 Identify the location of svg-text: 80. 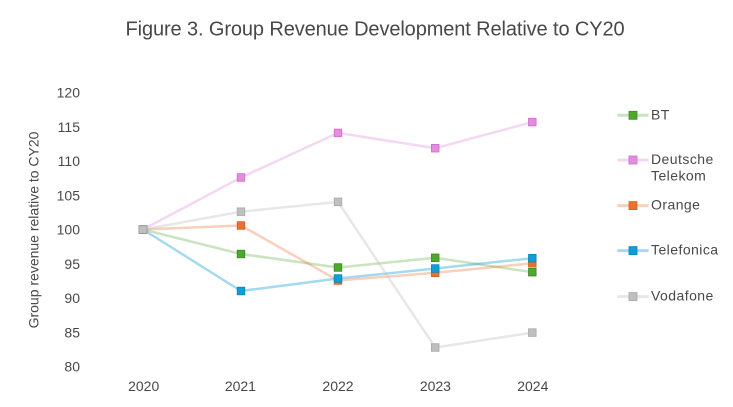
(72, 367).